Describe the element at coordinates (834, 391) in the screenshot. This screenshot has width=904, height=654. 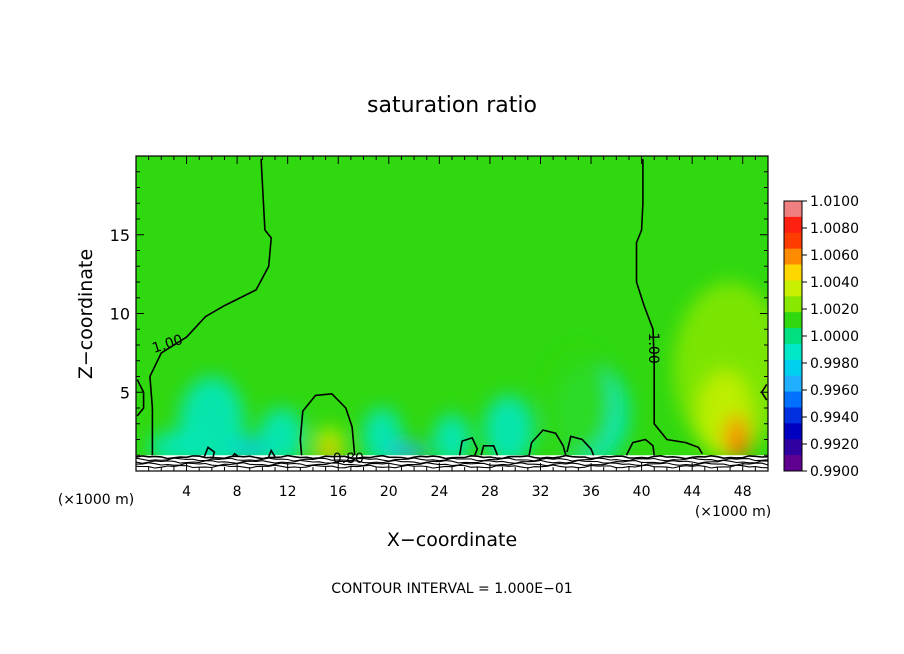
I see `colorbar-label-7: 0.9960` at that location.